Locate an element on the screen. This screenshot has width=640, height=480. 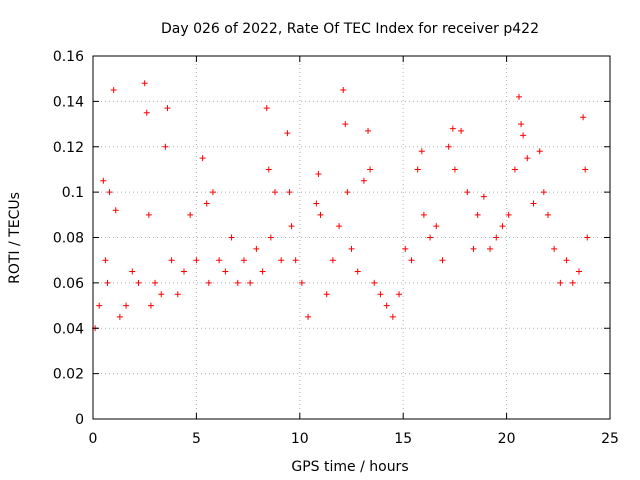
y-tick-label: 0.06 is located at coordinates (68, 284).